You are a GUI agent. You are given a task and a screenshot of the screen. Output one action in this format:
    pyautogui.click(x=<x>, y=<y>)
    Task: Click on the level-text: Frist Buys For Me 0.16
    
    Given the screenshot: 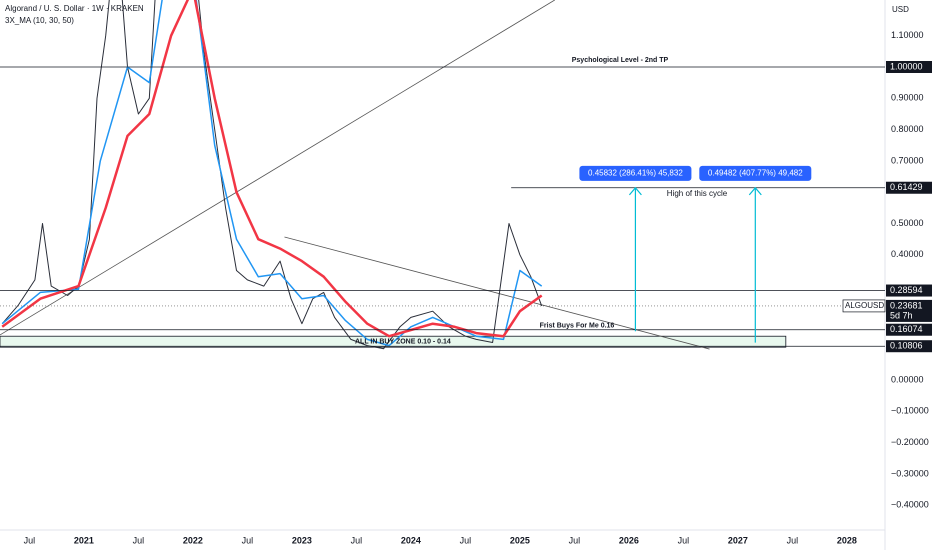 What is the action you would take?
    pyautogui.click(x=577, y=326)
    